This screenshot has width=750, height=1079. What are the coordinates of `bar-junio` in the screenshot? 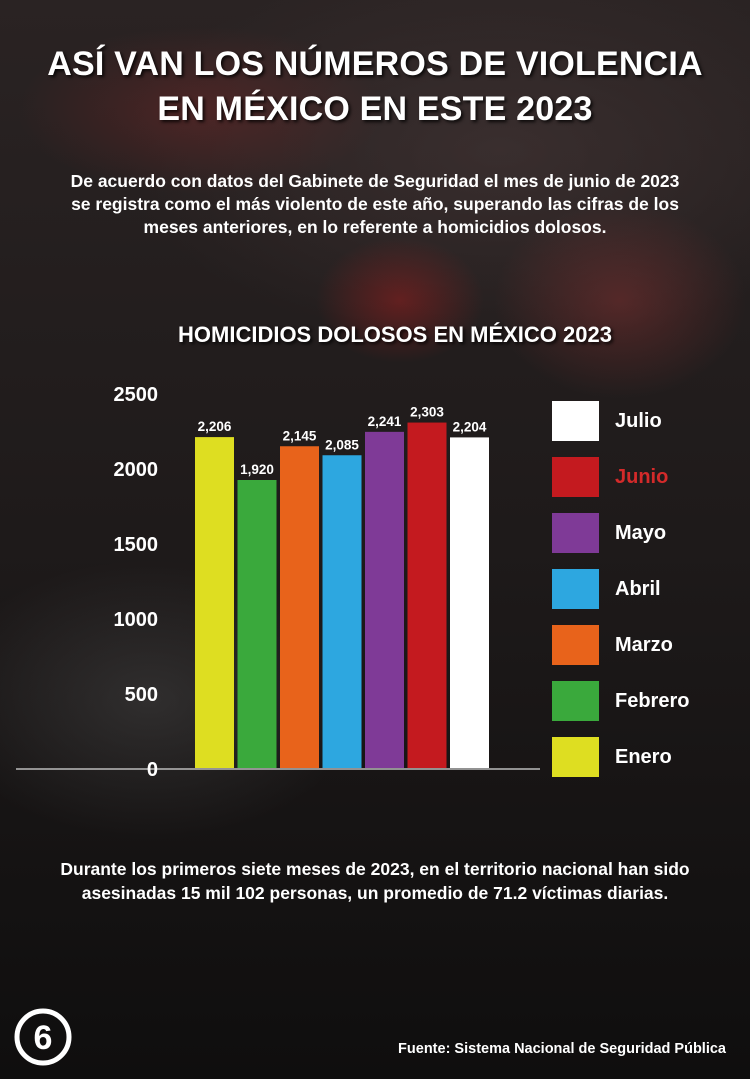 It's located at (427, 595).